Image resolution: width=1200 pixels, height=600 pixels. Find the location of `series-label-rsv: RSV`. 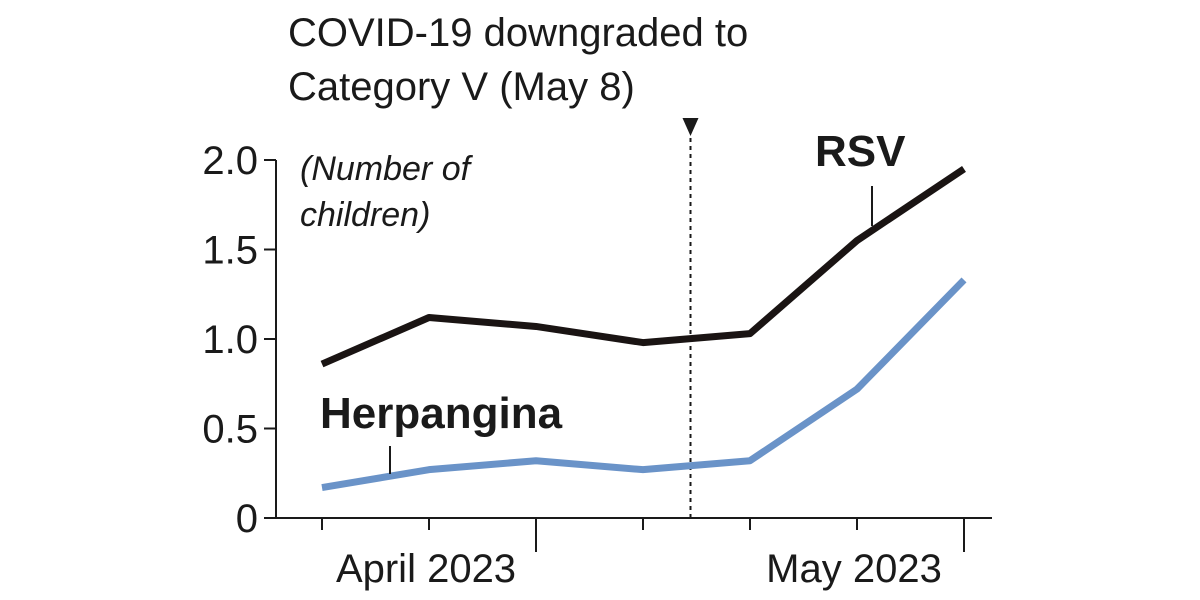

series-label-rsv: RSV is located at coordinates (860, 151).